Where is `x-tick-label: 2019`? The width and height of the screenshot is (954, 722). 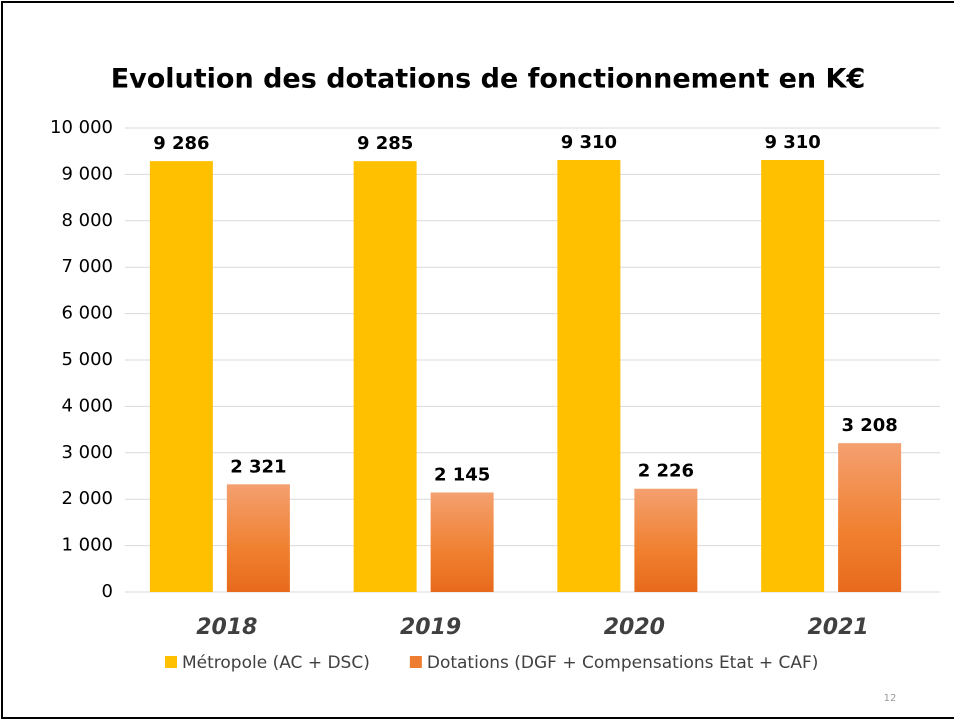 x-tick-label: 2019 is located at coordinates (430, 627).